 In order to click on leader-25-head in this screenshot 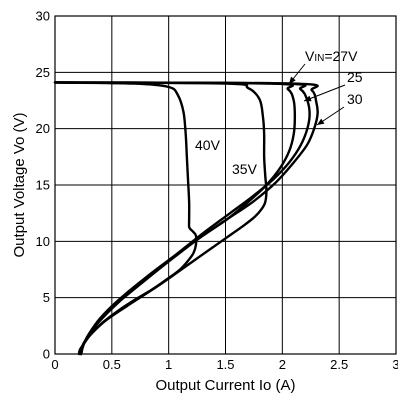, I will do `click(308, 98)`.